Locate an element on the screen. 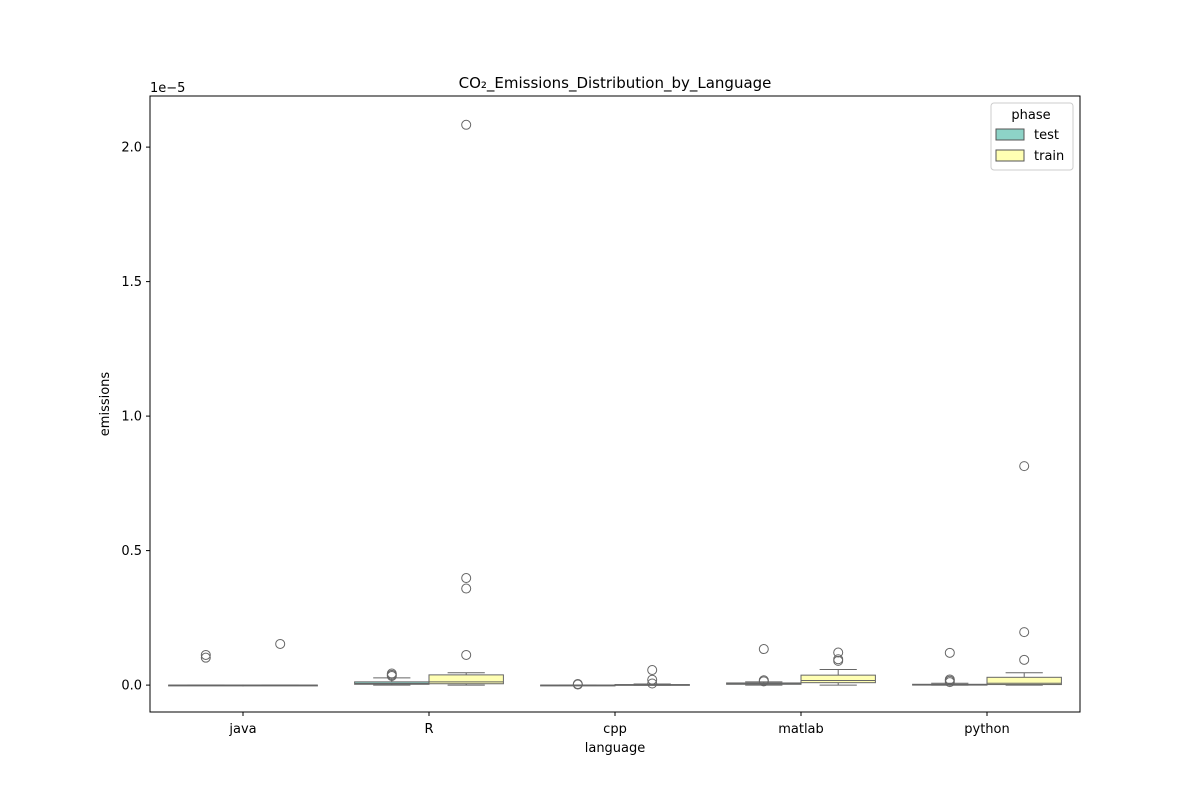  legend-label-test: test is located at coordinates (1046, 135).